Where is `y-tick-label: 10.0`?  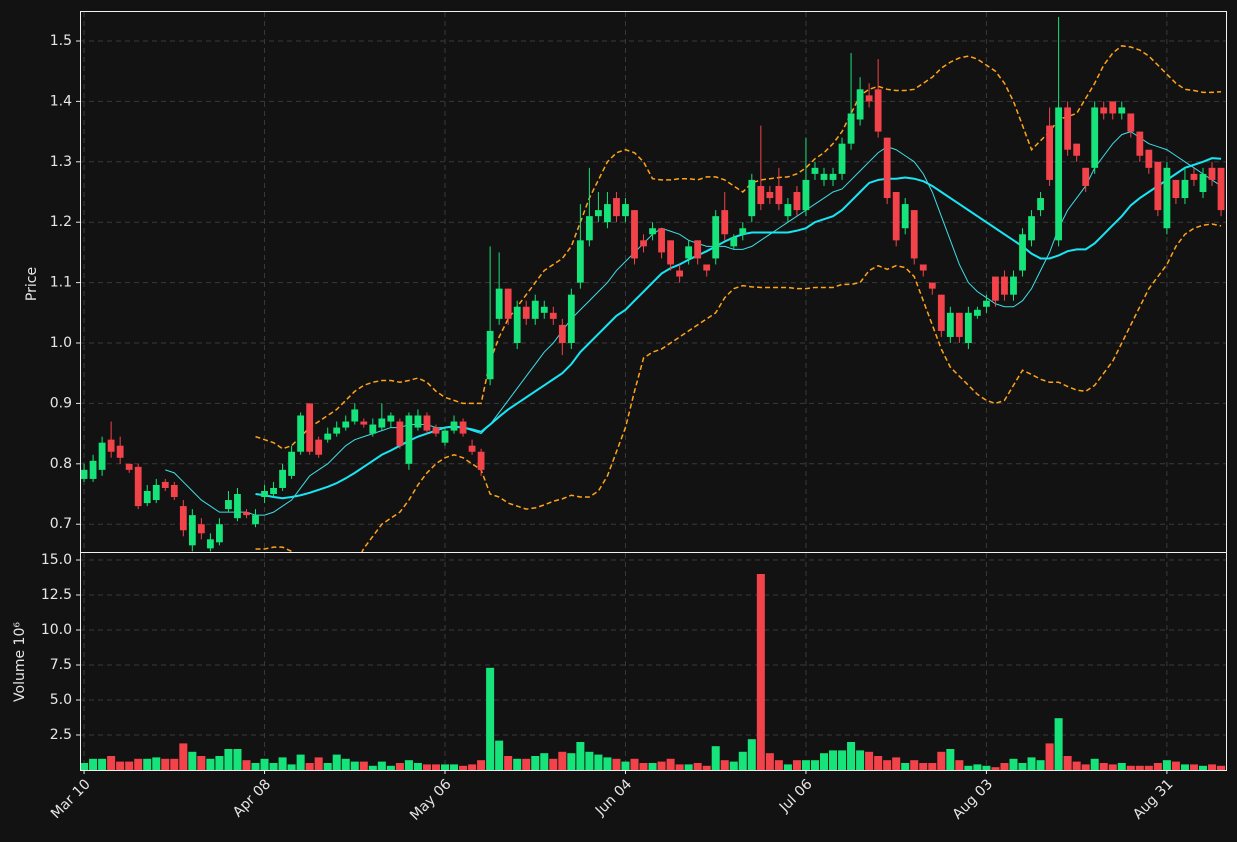
y-tick-label: 10.0 is located at coordinates (56, 630).